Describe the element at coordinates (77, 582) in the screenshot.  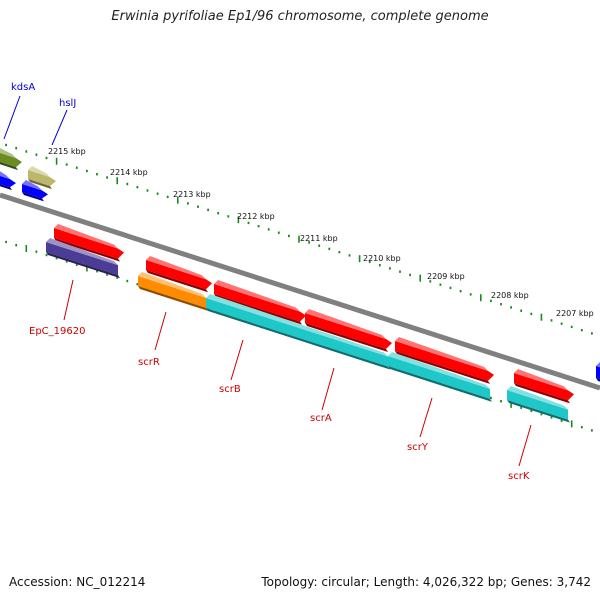
I see `accession-text: Accession: NC_012214` at that location.